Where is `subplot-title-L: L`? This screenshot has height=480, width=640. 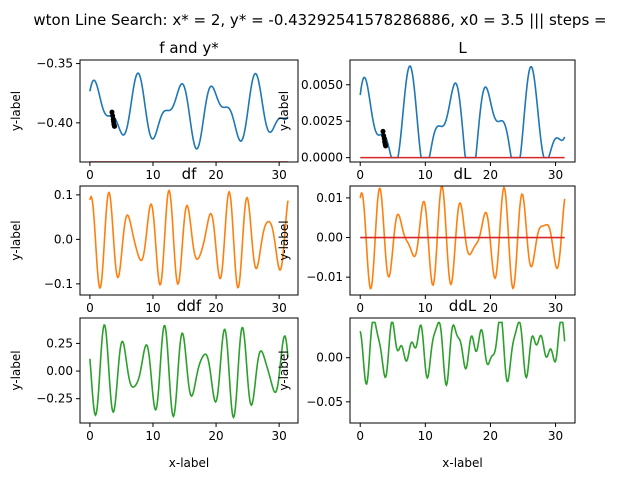
subplot-title-L: L is located at coordinates (462, 48).